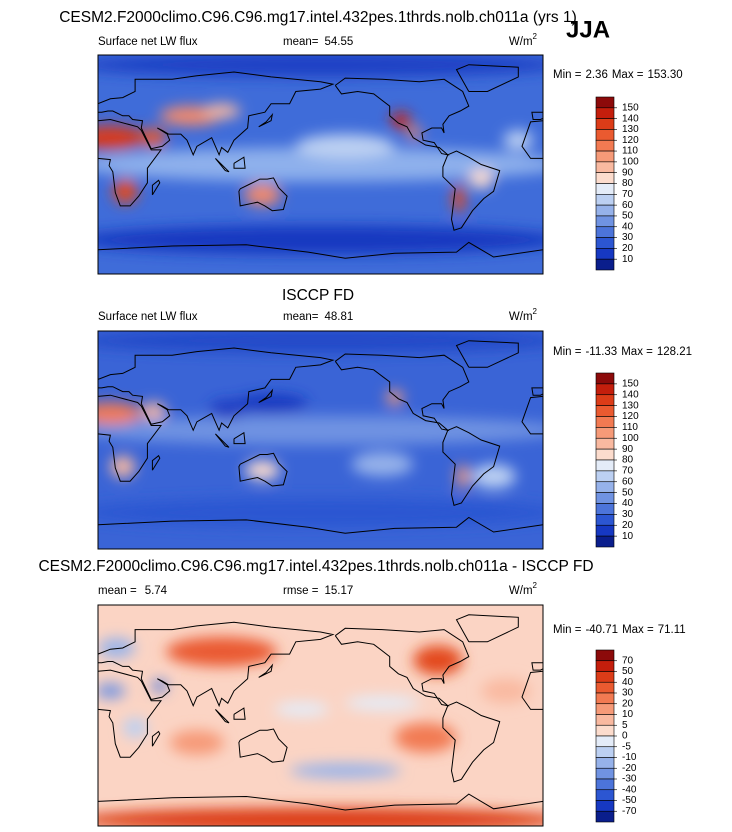 Image resolution: width=732 pixels, height=832 pixels. What do you see at coordinates (318, 295) in the screenshot?
I see `panel-title: ISCCP FD` at bounding box center [318, 295].